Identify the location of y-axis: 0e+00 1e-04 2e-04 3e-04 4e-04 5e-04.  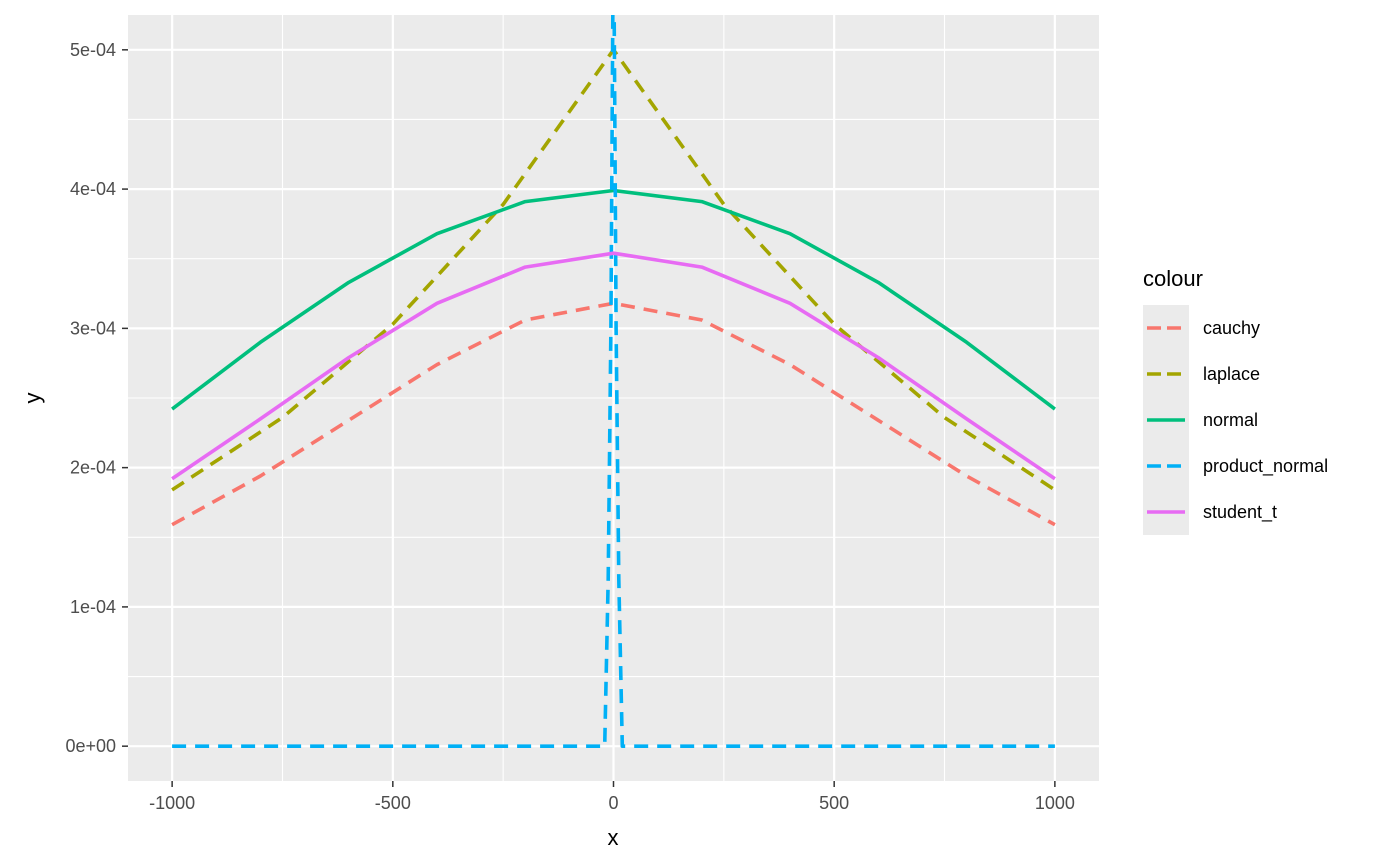
(96, 398).